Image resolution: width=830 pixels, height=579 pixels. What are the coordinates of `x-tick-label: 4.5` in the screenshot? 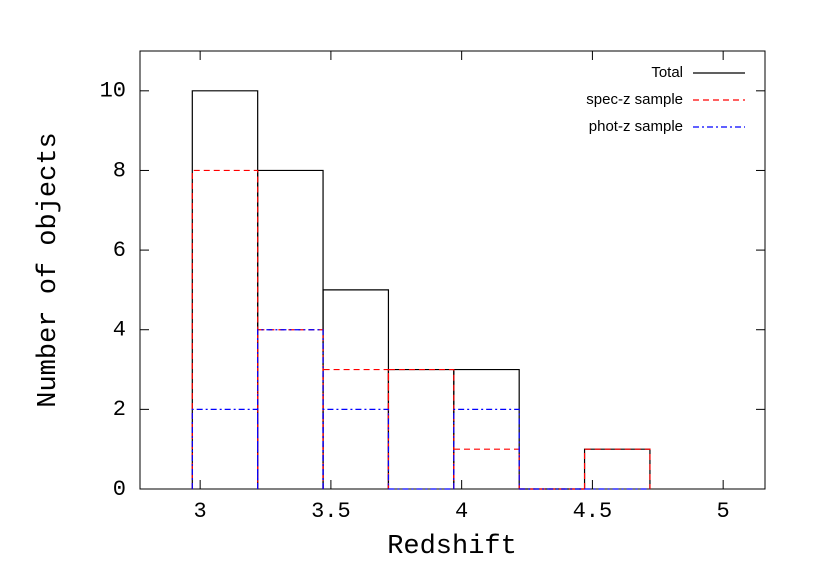 It's located at (593, 511).